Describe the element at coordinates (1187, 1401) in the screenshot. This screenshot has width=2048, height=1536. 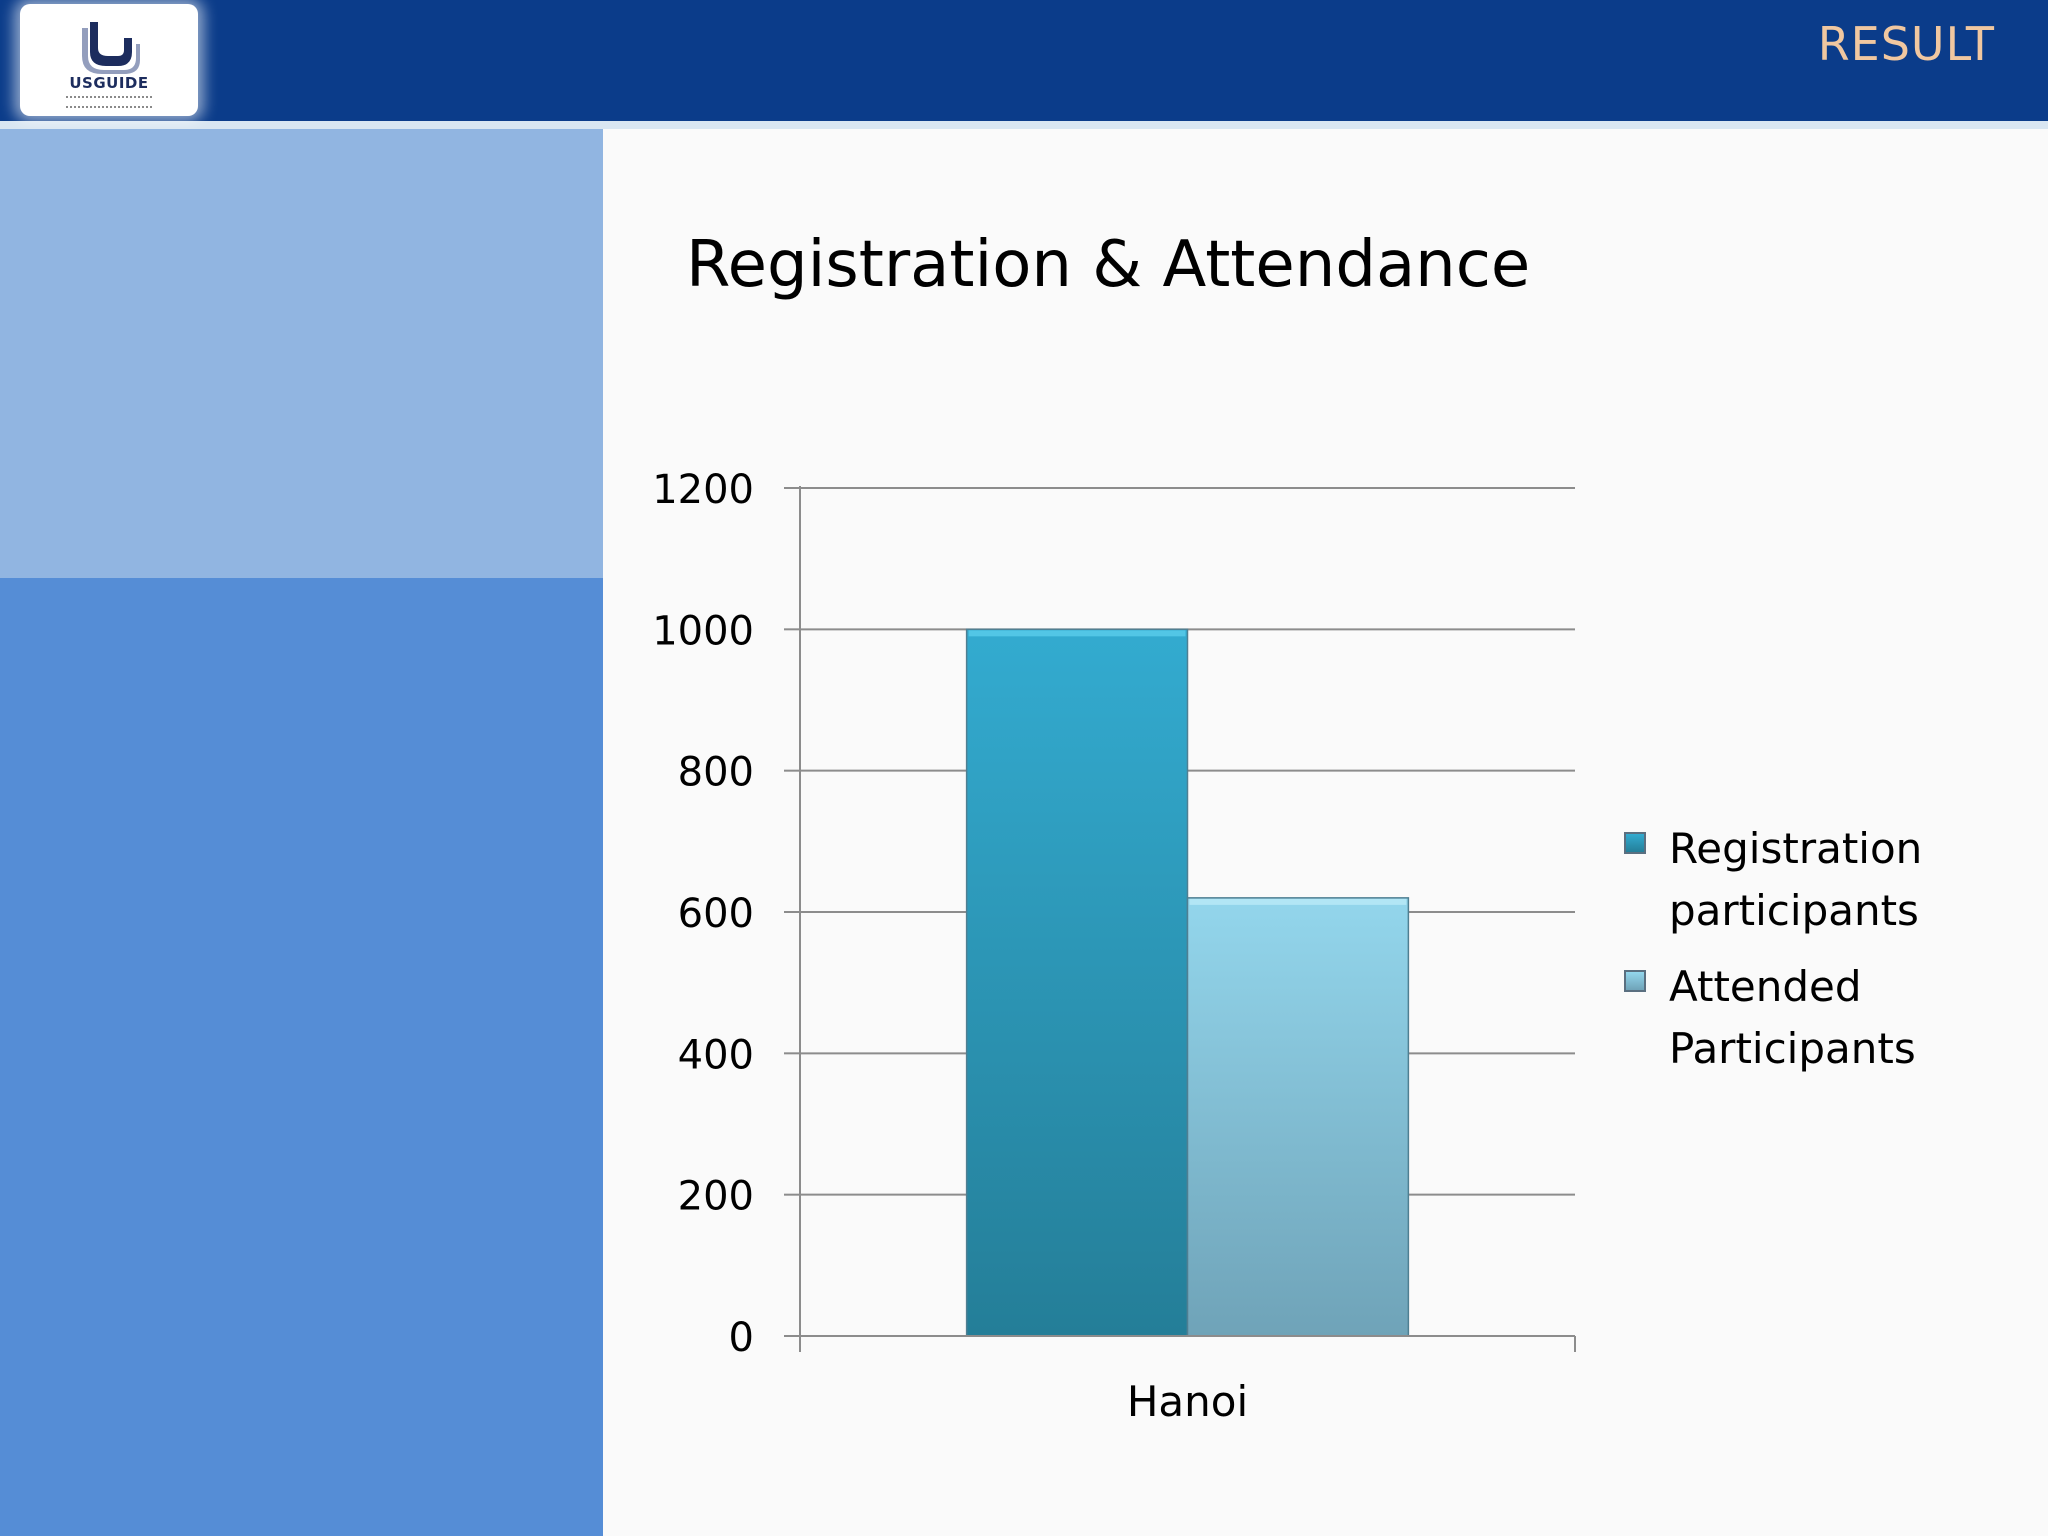
I see `x-category-label: Hanoi` at that location.